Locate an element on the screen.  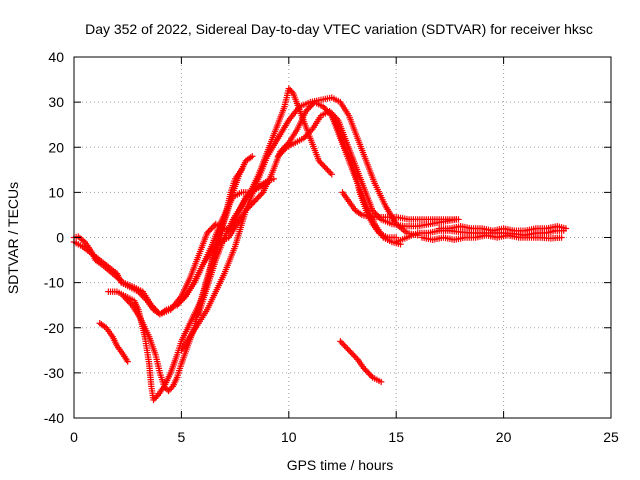
y-tick-label: 10 is located at coordinates (56, 192).